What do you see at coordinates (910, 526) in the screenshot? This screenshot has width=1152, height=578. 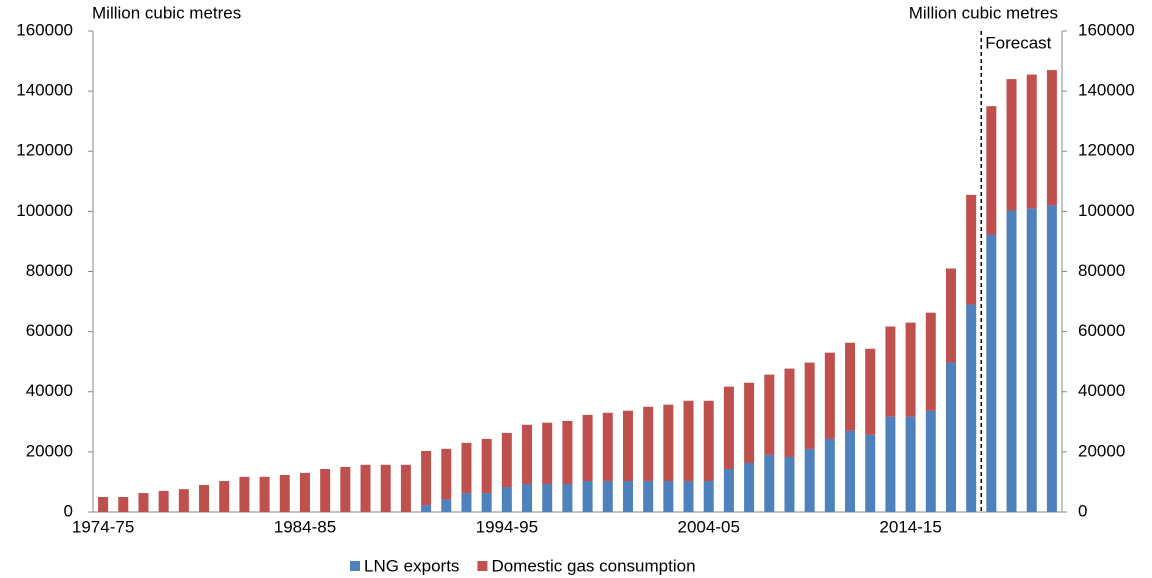 I see `x-tick-label: 2014-15` at bounding box center [910, 526].